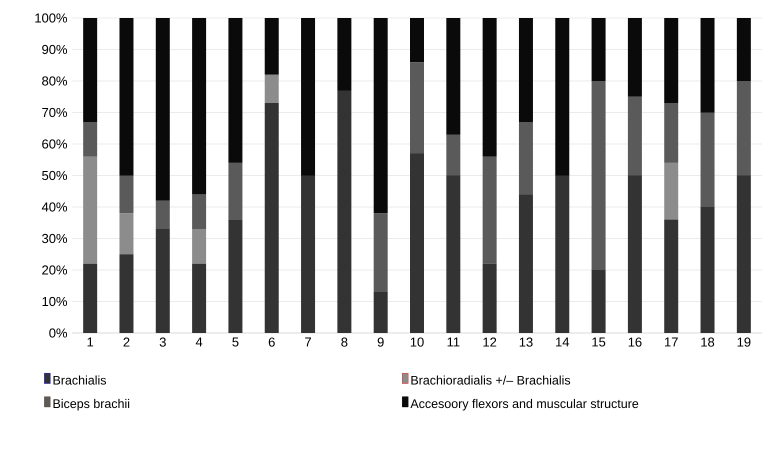 Image resolution: width=765 pixels, height=451 pixels. What do you see at coordinates (635, 342) in the screenshot?
I see `x-tick-label: 16` at bounding box center [635, 342].